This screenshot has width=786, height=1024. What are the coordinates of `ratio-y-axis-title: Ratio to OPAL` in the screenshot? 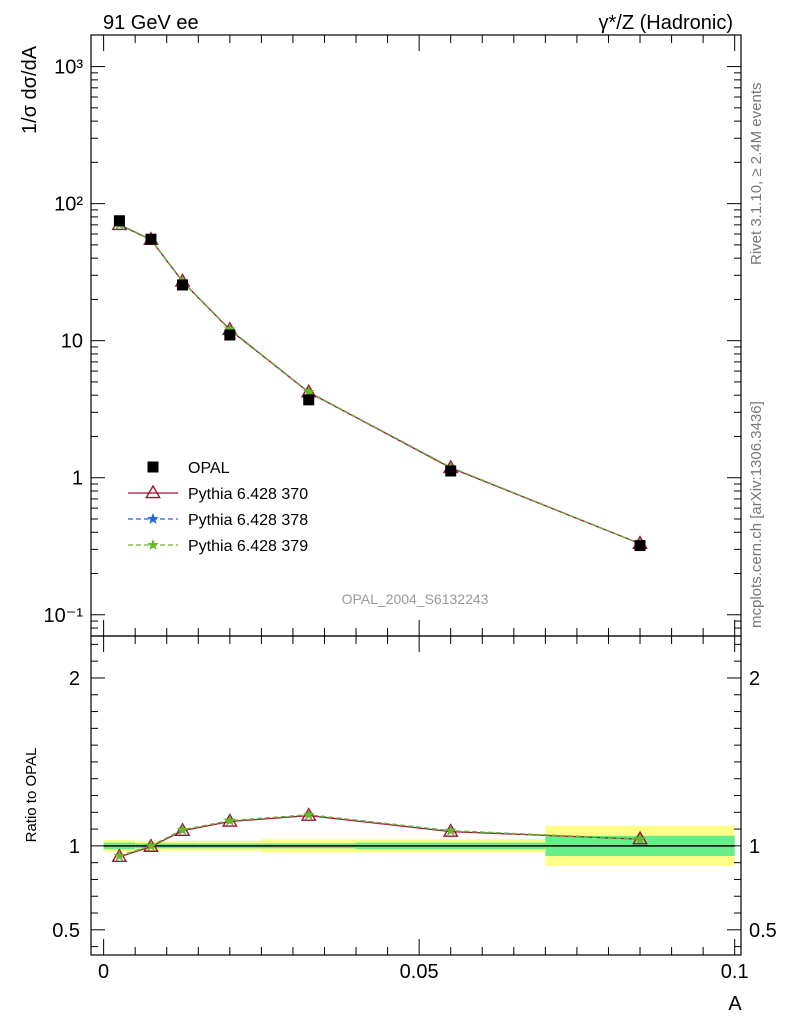 It's located at (31, 795).